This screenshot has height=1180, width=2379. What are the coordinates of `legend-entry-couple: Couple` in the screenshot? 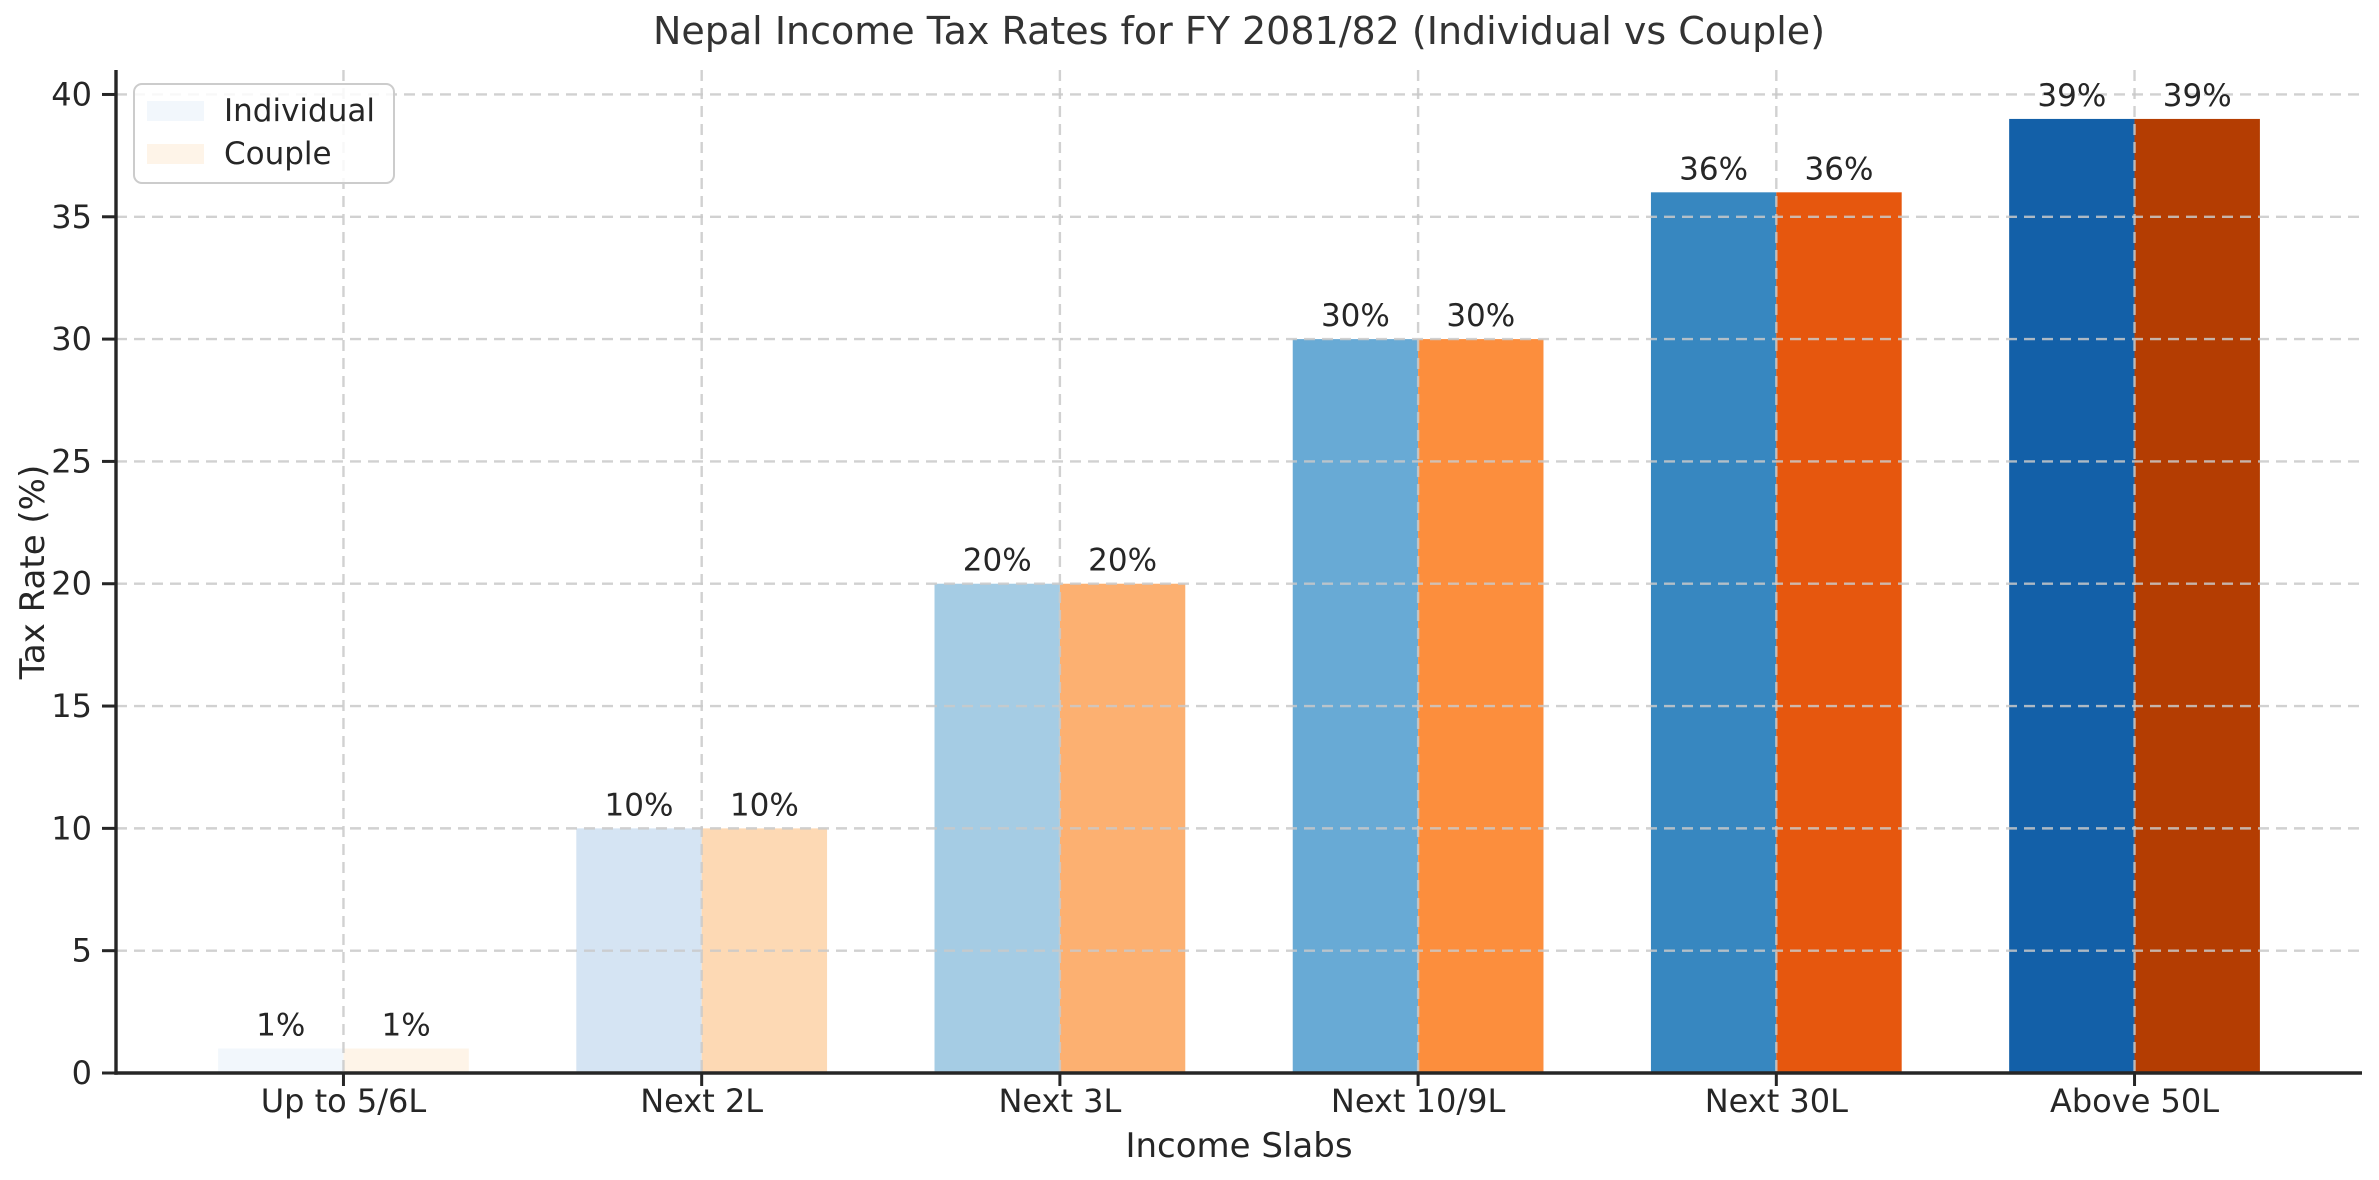 It's located at (261, 154).